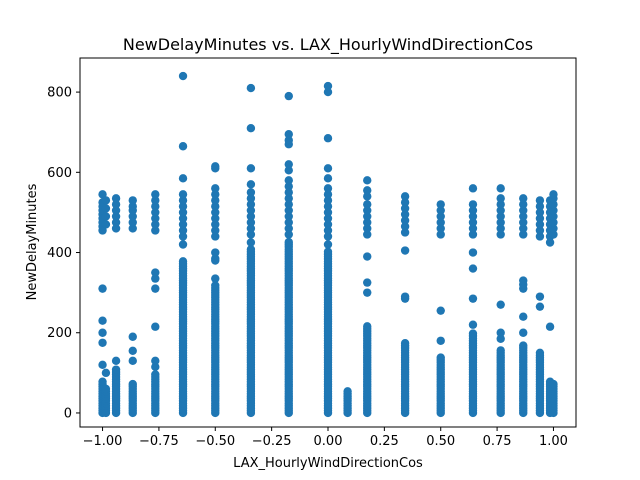  I want to click on y-tick-label: 800, so click(59, 93).